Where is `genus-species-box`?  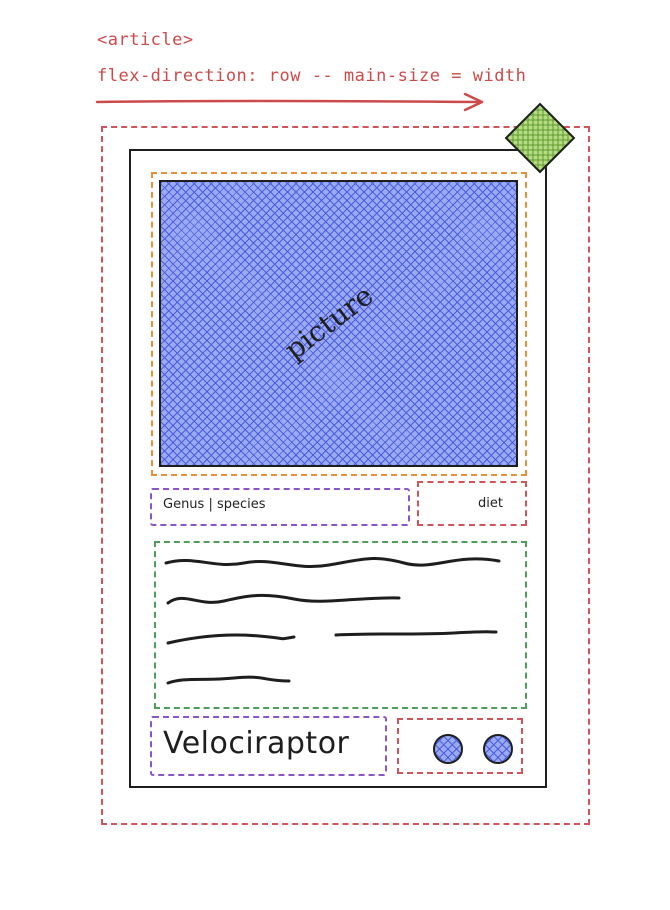
genus-species-box is located at coordinates (280, 507).